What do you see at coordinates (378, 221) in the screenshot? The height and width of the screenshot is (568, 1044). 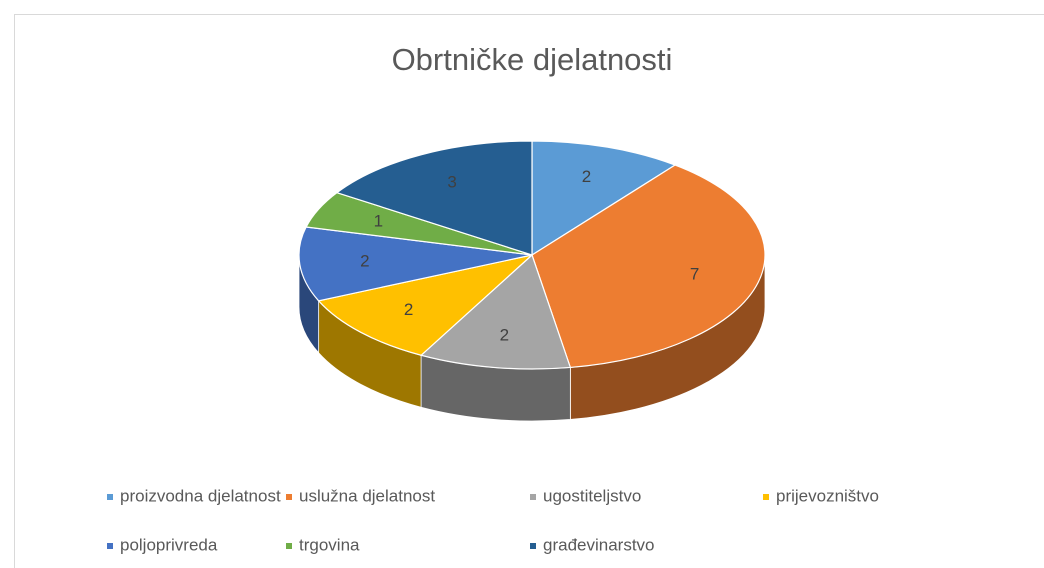 I see `data-label: 1` at bounding box center [378, 221].